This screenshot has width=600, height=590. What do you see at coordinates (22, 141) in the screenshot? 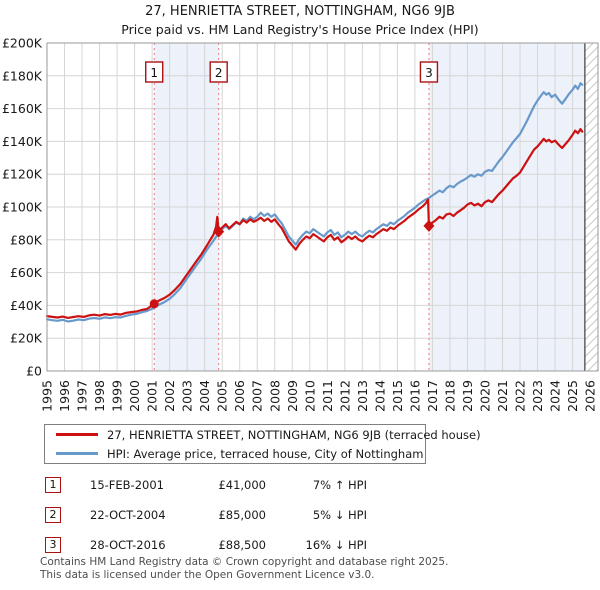
I see `svg-text: £140K` at bounding box center [22, 141].